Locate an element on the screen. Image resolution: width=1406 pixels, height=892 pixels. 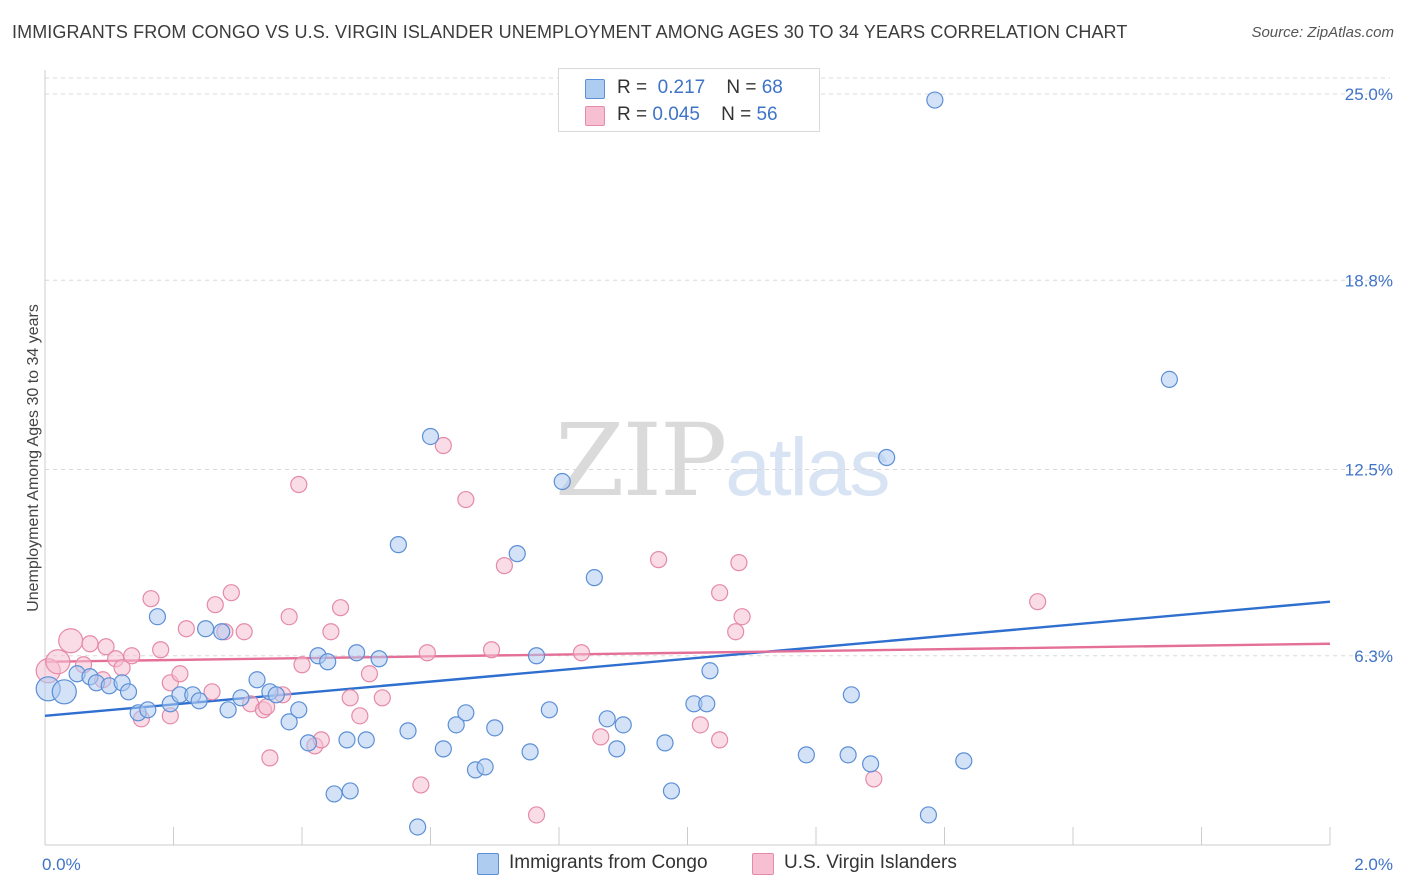
watermark: ZIPatlas is located at coordinates (723, 460).